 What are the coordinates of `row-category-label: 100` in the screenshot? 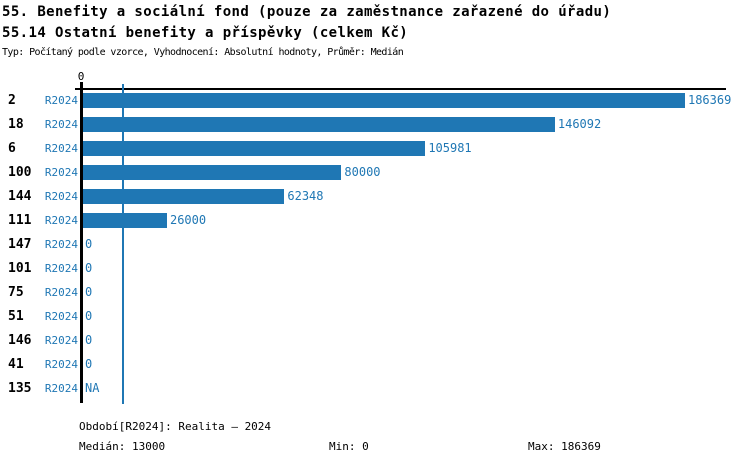 It's located at (20, 172).